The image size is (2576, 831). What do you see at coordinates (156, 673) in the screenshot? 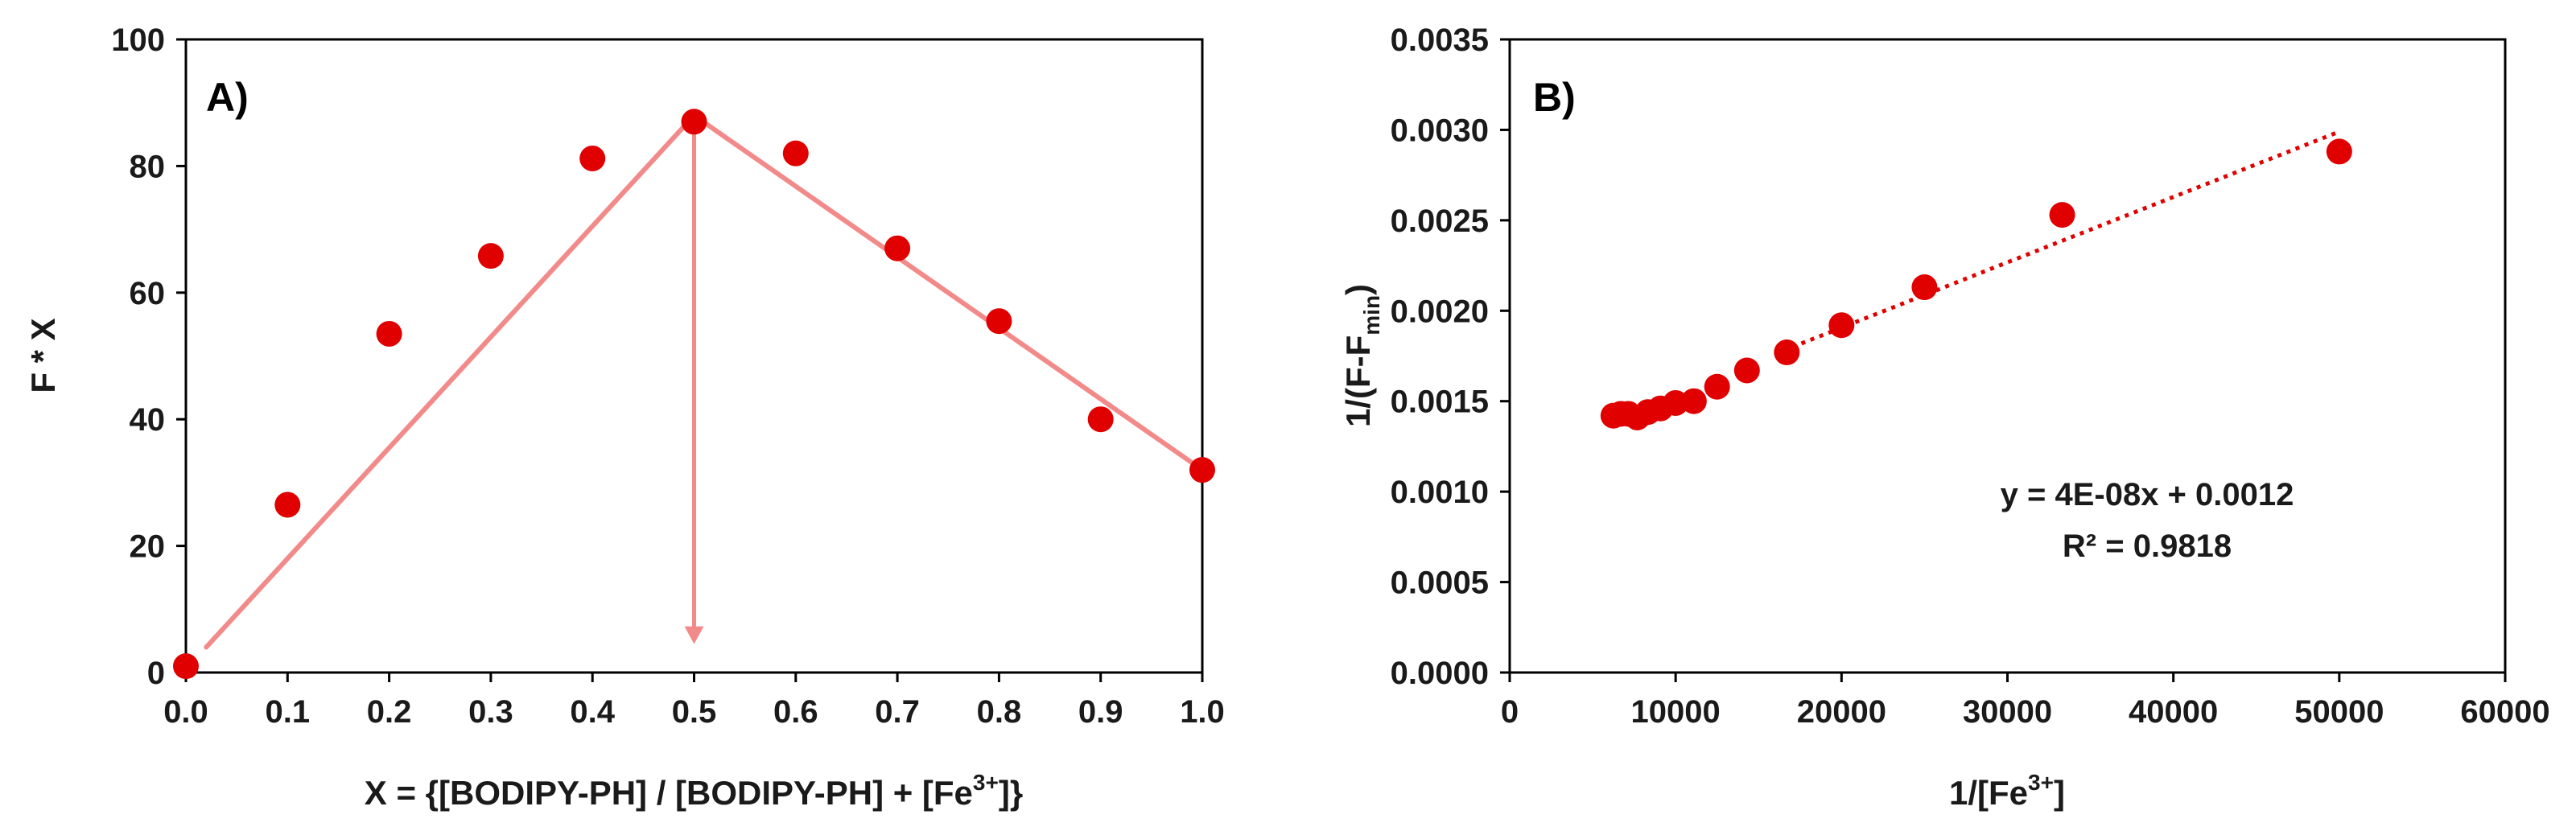
I see `chart-a-y-tick-label: 0` at bounding box center [156, 673].